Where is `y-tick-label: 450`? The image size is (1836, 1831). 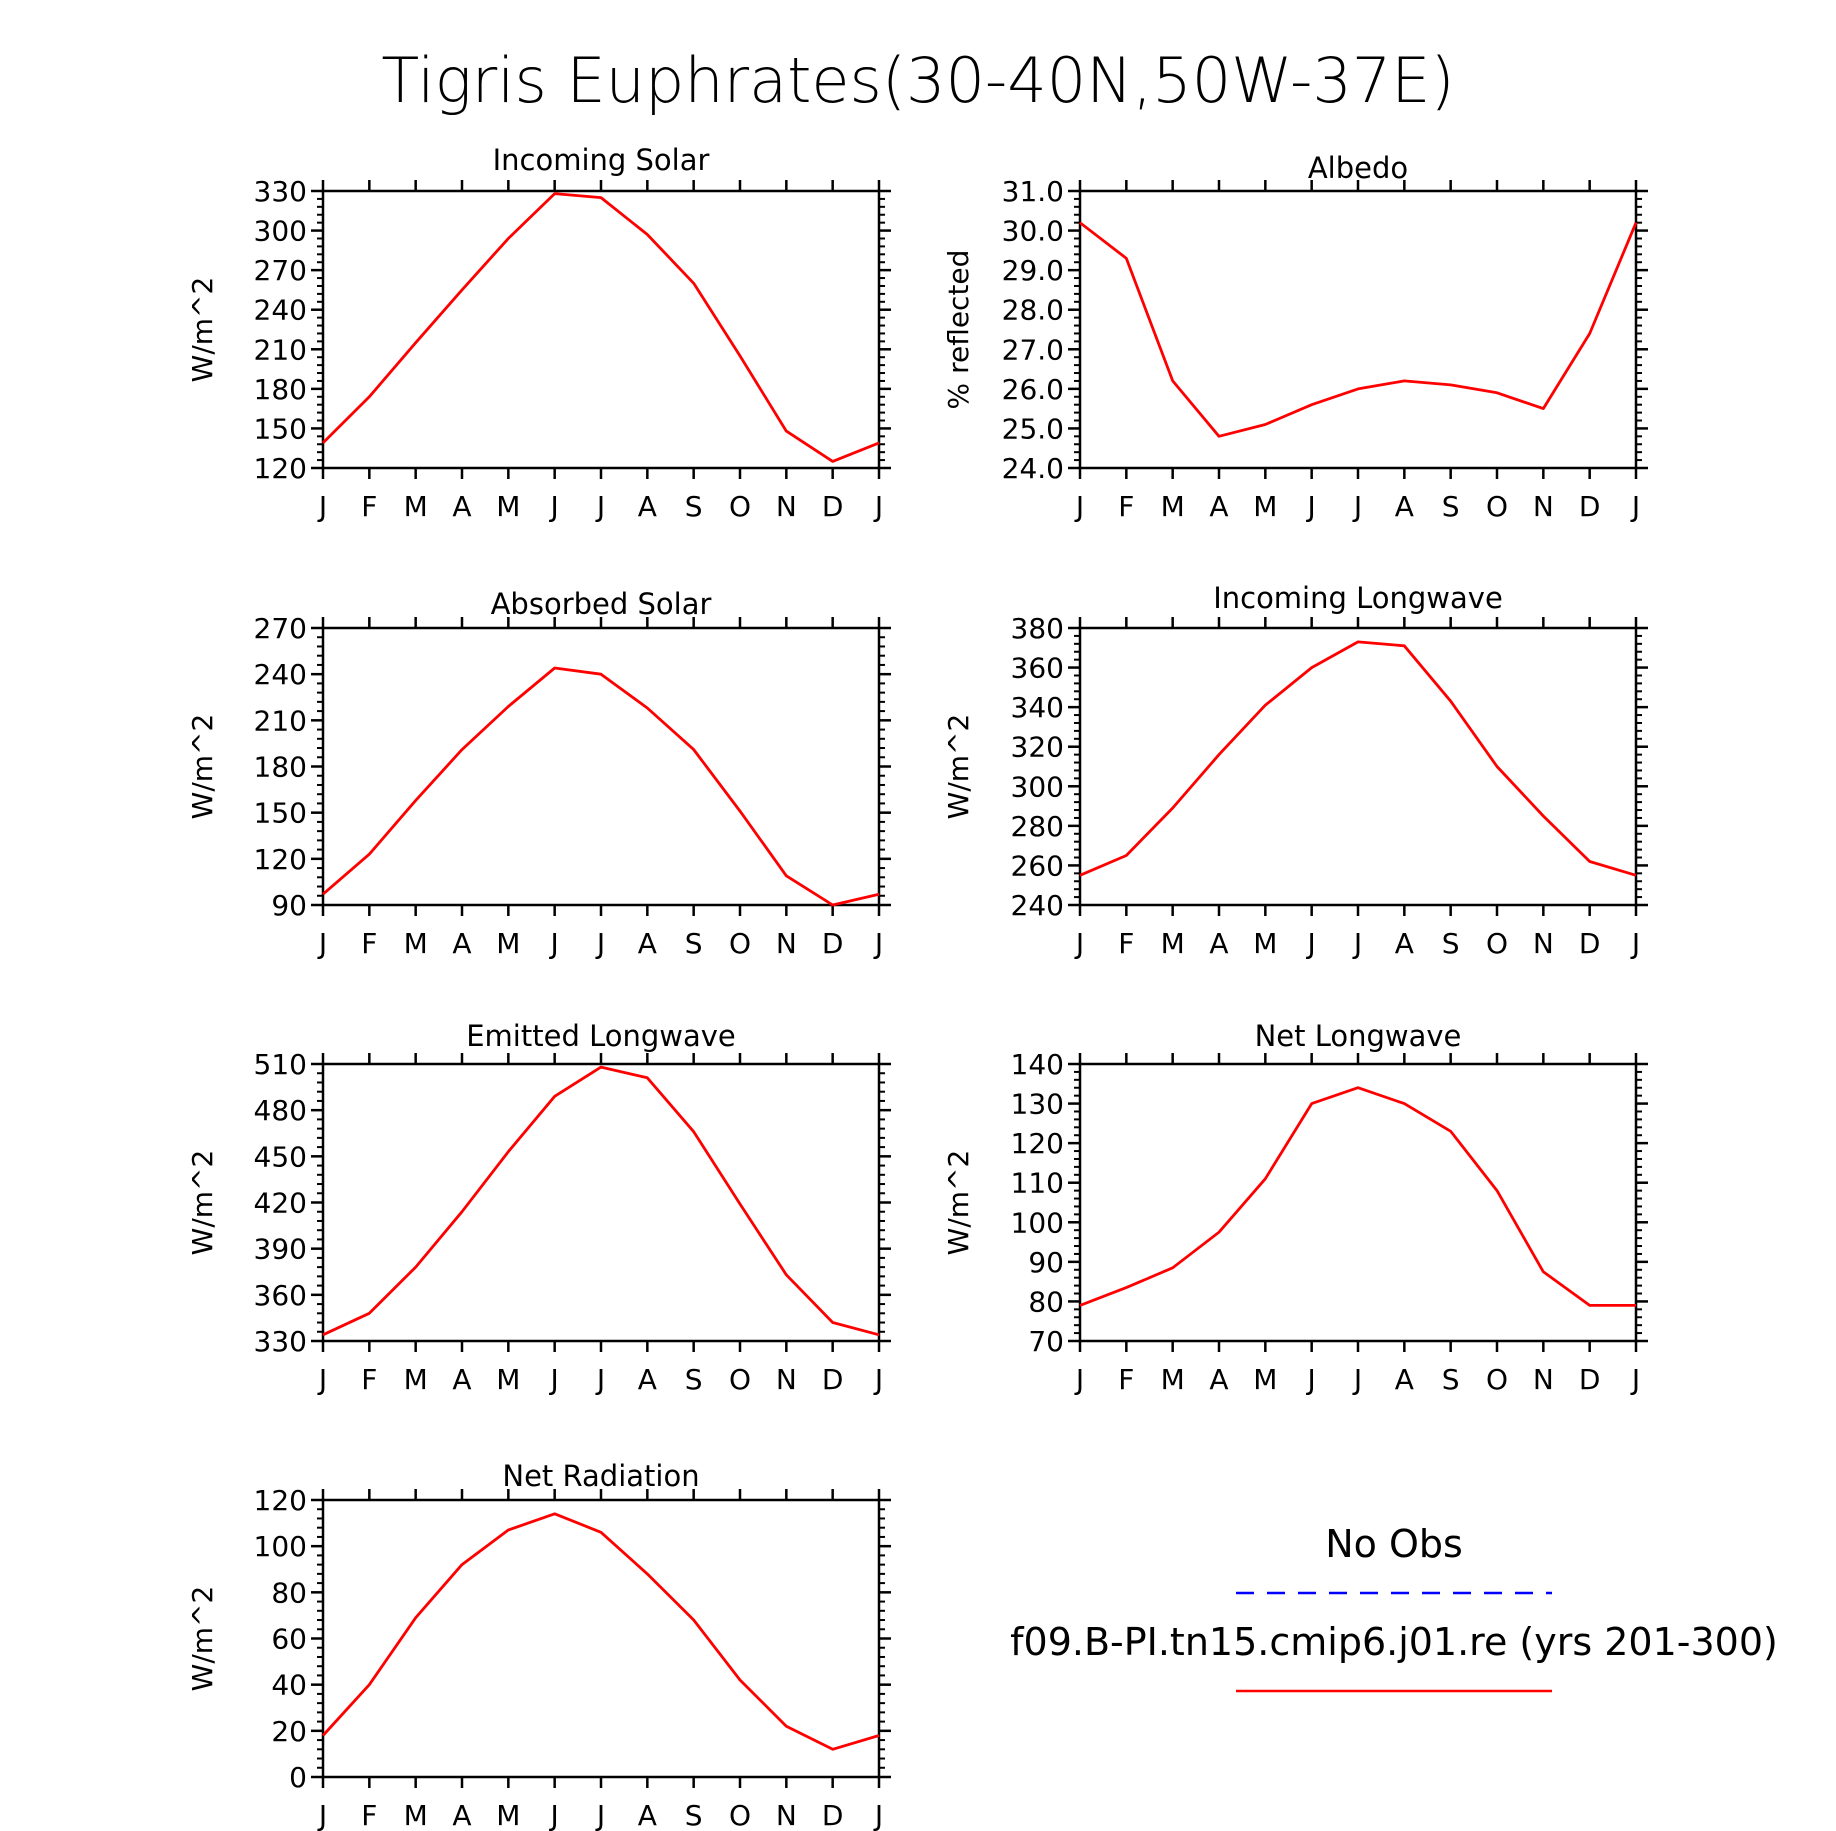
y-tick-label: 450 is located at coordinates (280, 1156).